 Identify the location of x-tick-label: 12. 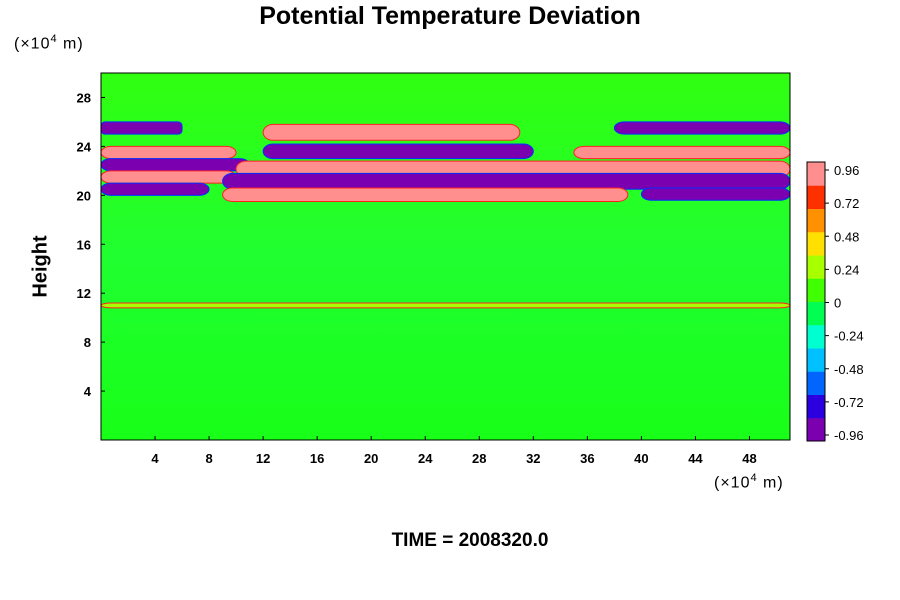
(263, 458).